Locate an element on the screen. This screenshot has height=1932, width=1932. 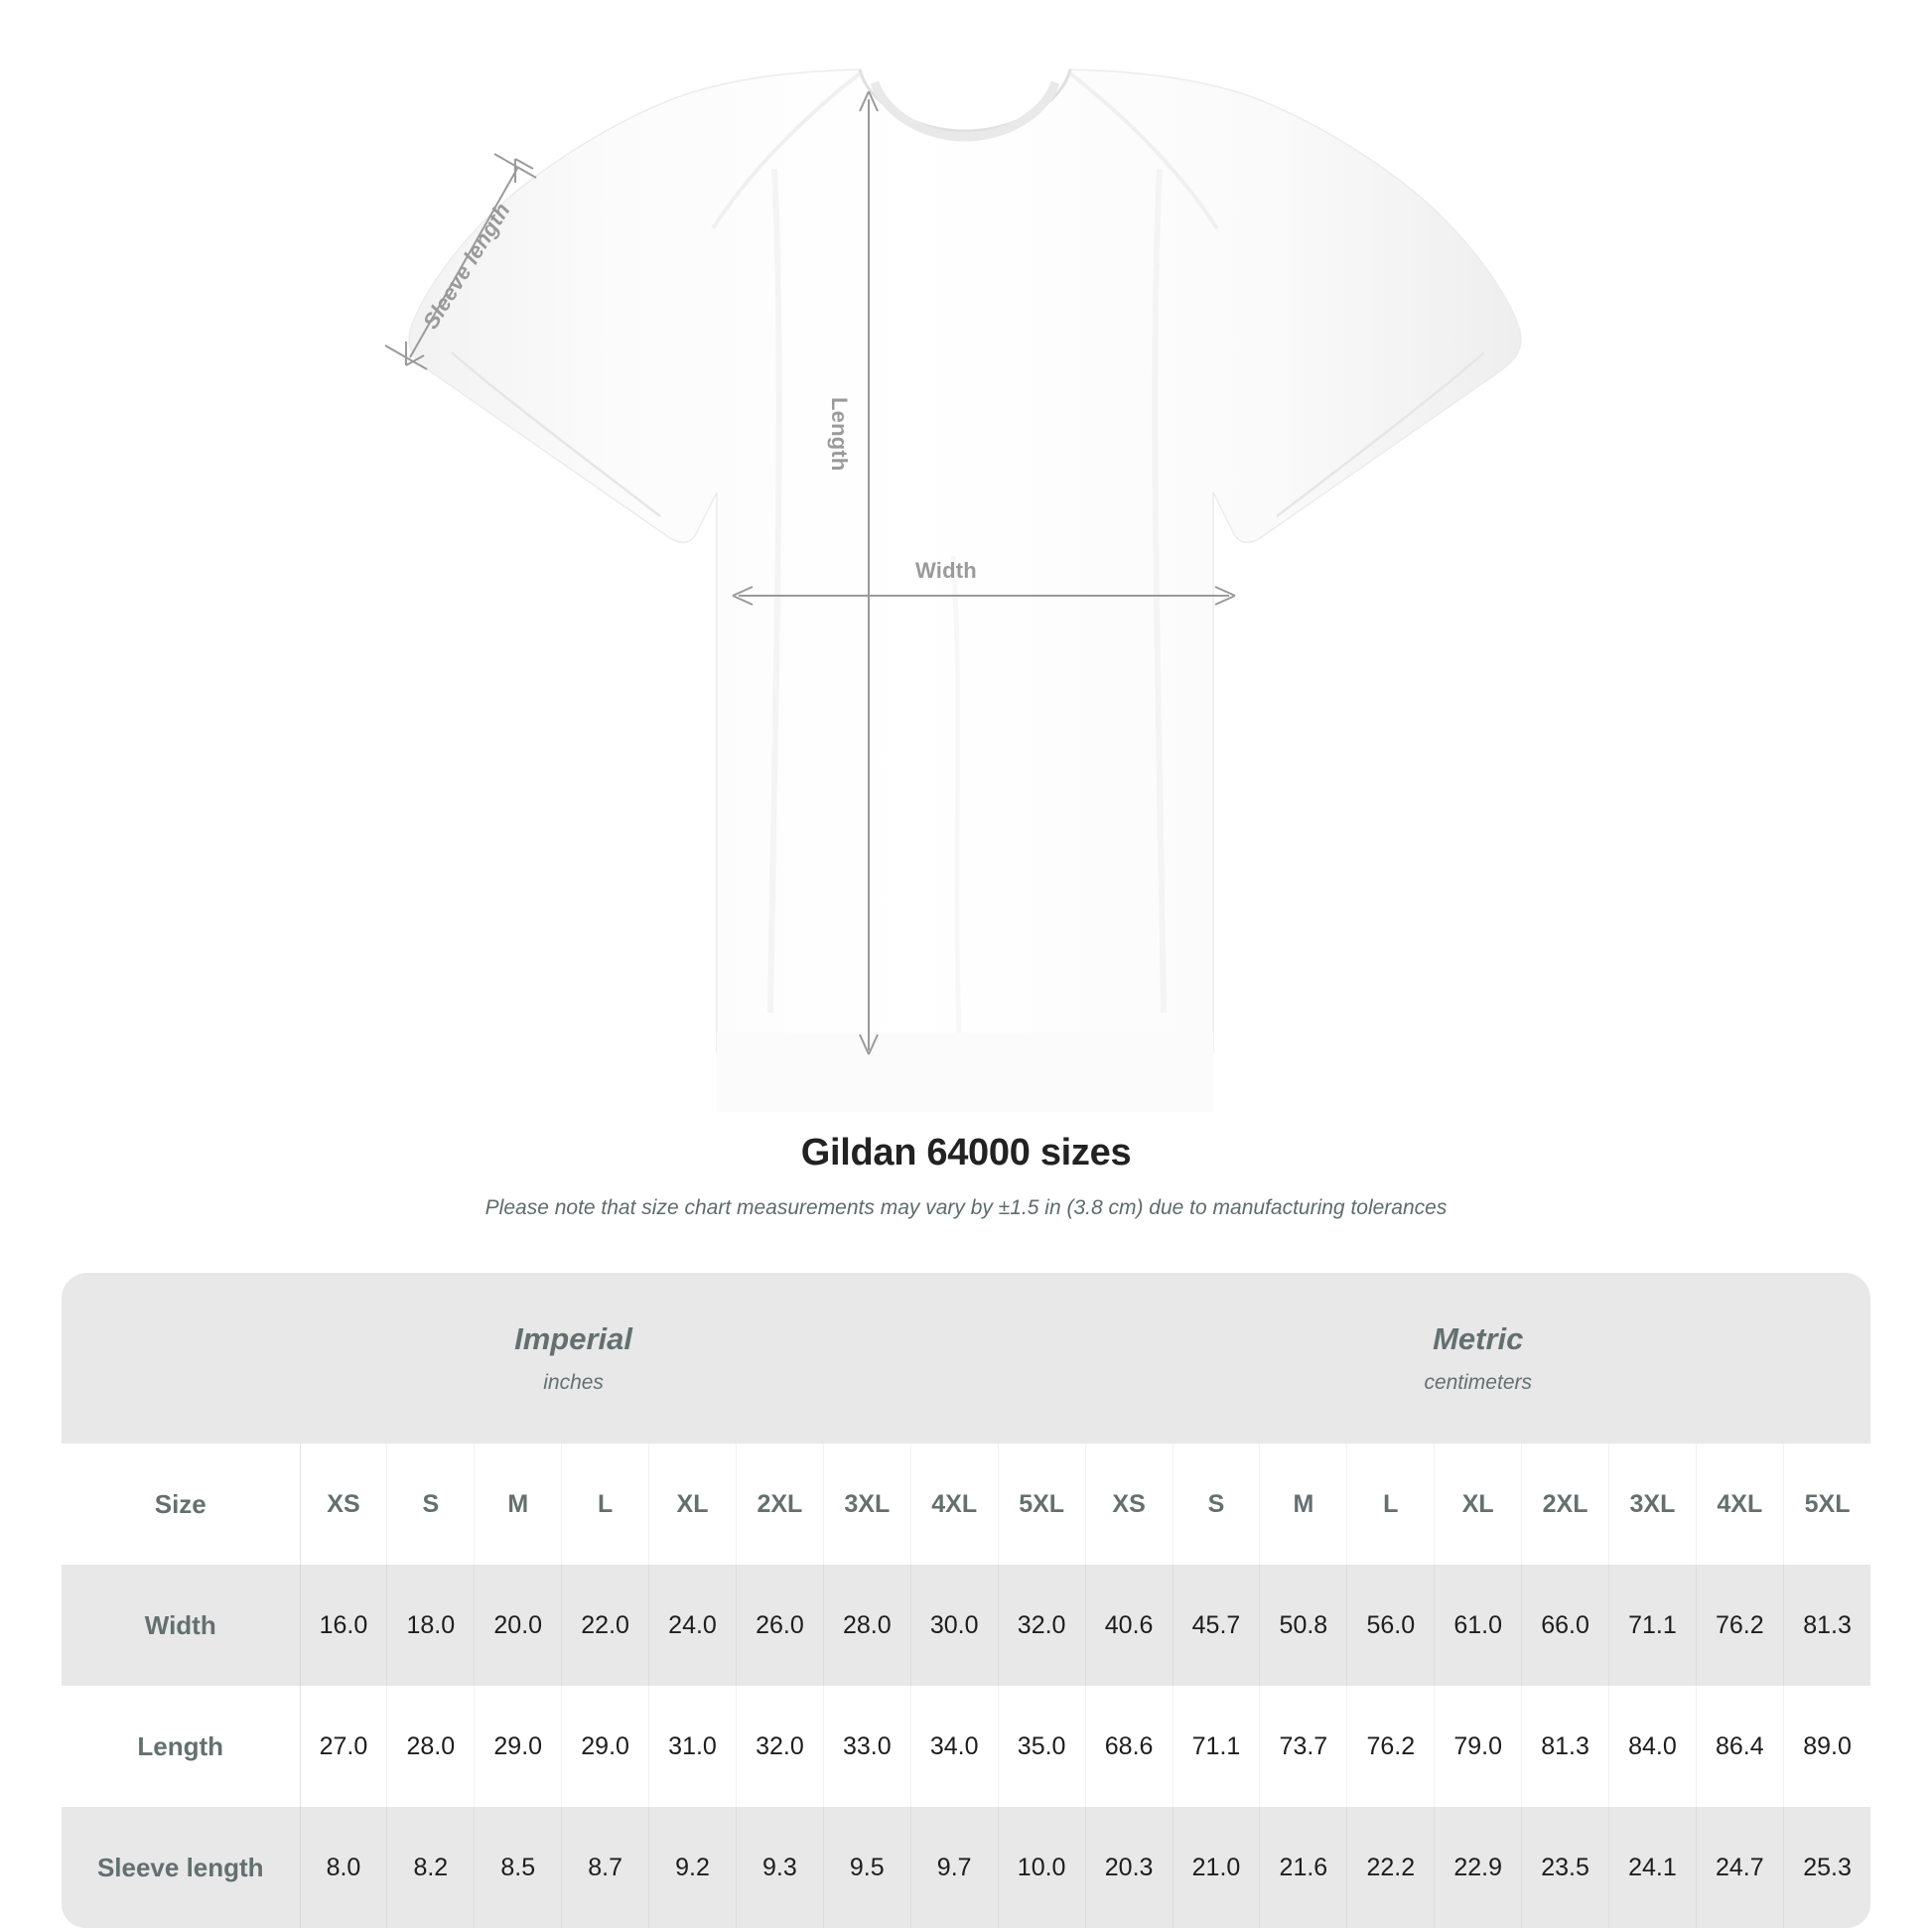
width-arrow-right is located at coordinates (1225, 596).